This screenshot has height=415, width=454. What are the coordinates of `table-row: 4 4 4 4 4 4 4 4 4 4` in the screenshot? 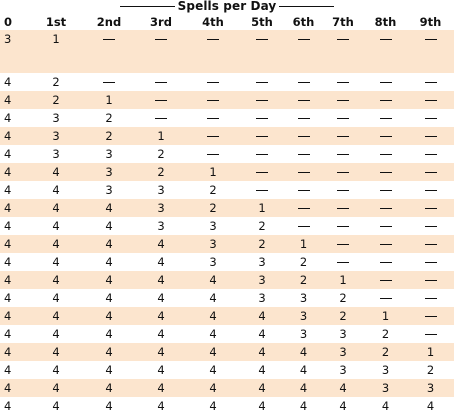 It's located at (227, 406).